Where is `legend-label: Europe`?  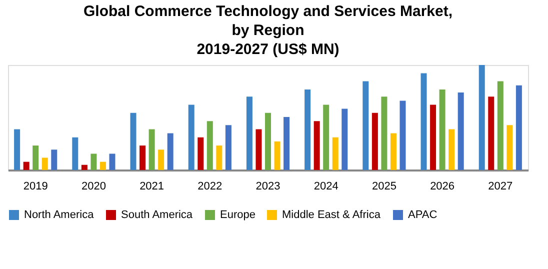
legend-label: Europe is located at coordinates (238, 215).